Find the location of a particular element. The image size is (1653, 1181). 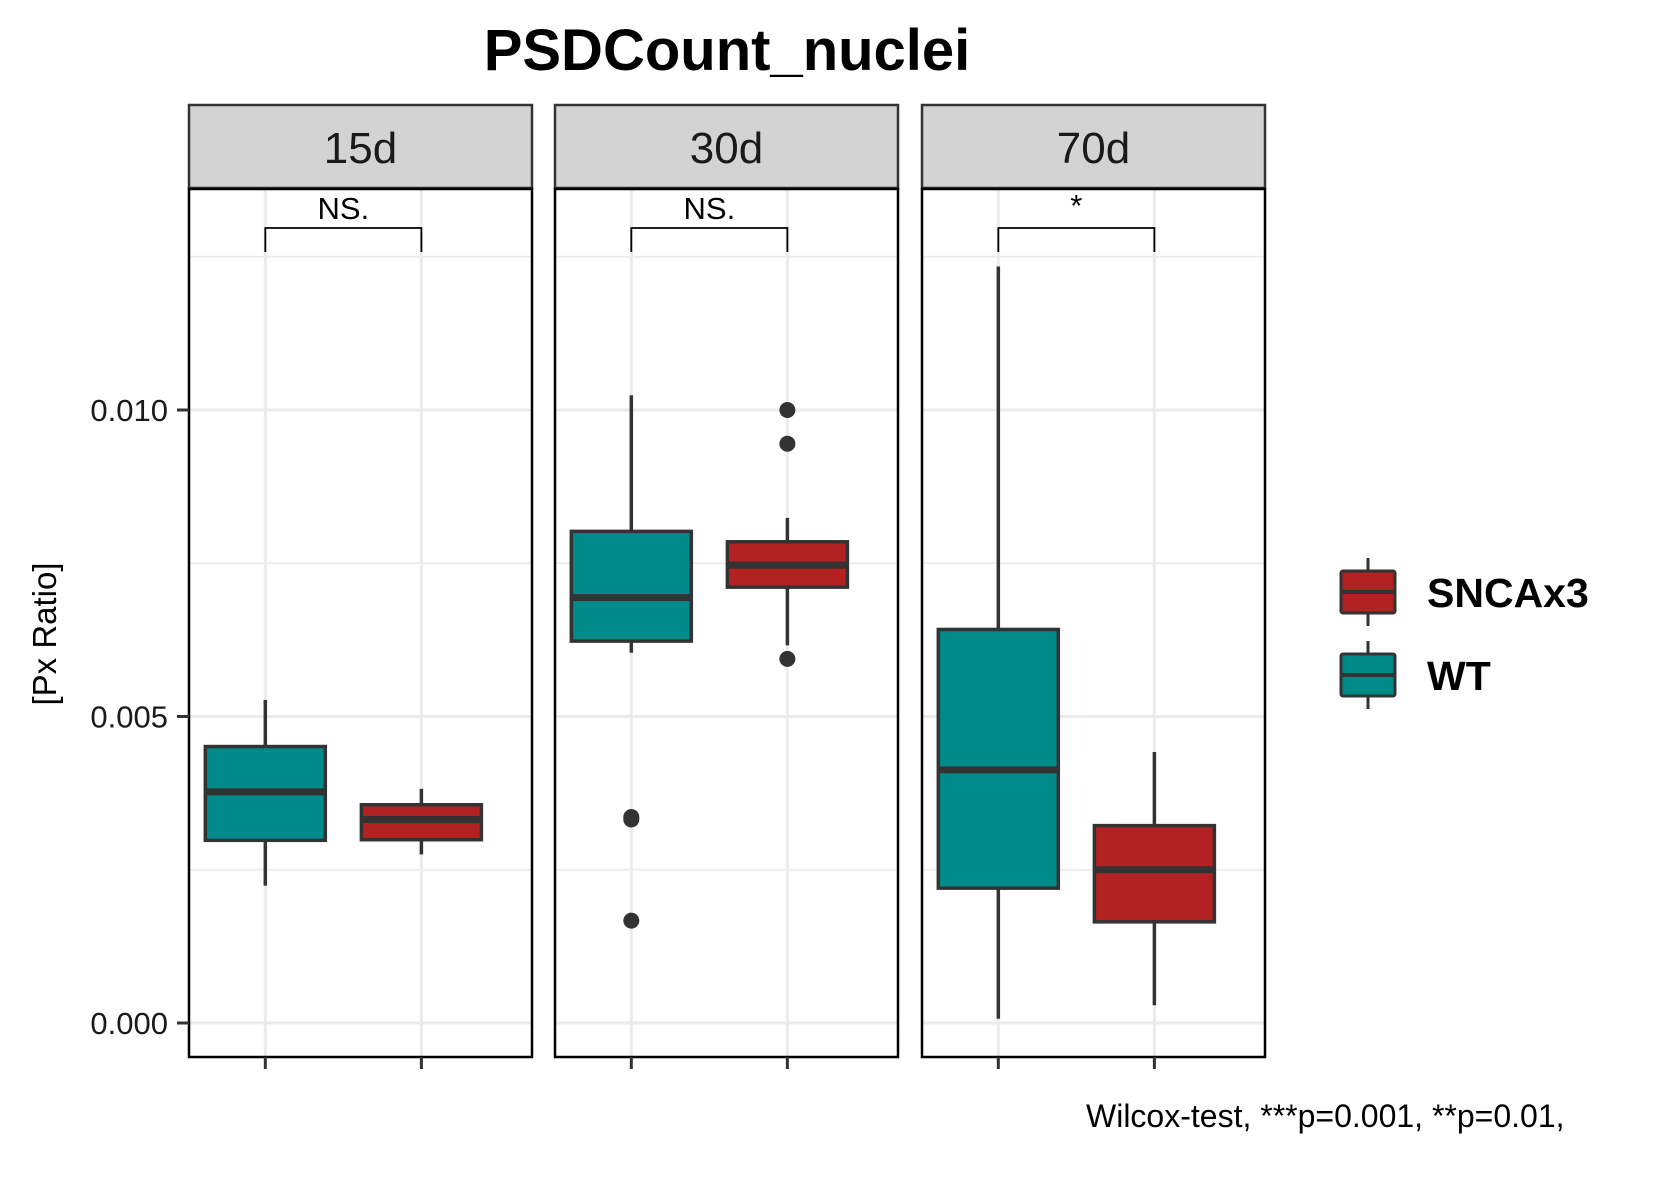

significance-label: * is located at coordinates (1076, 205).